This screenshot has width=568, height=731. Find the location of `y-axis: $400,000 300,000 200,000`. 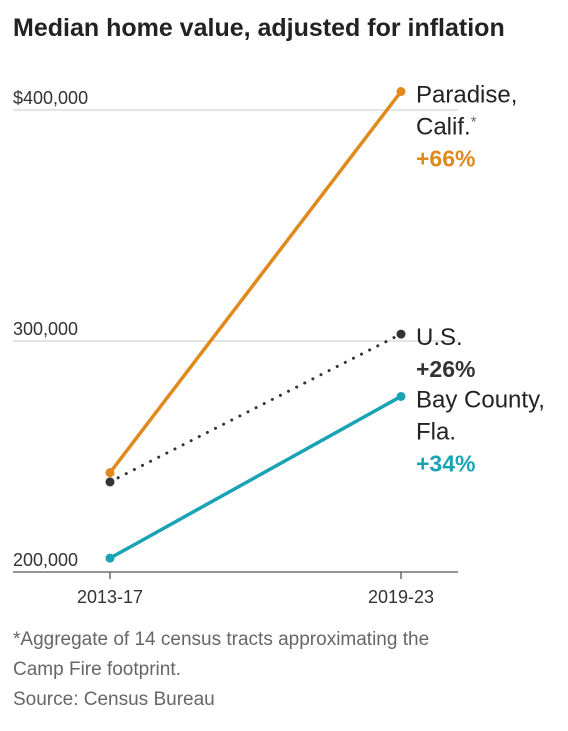

y-axis: $400,000 300,000 200,000 is located at coordinates (50, 329).